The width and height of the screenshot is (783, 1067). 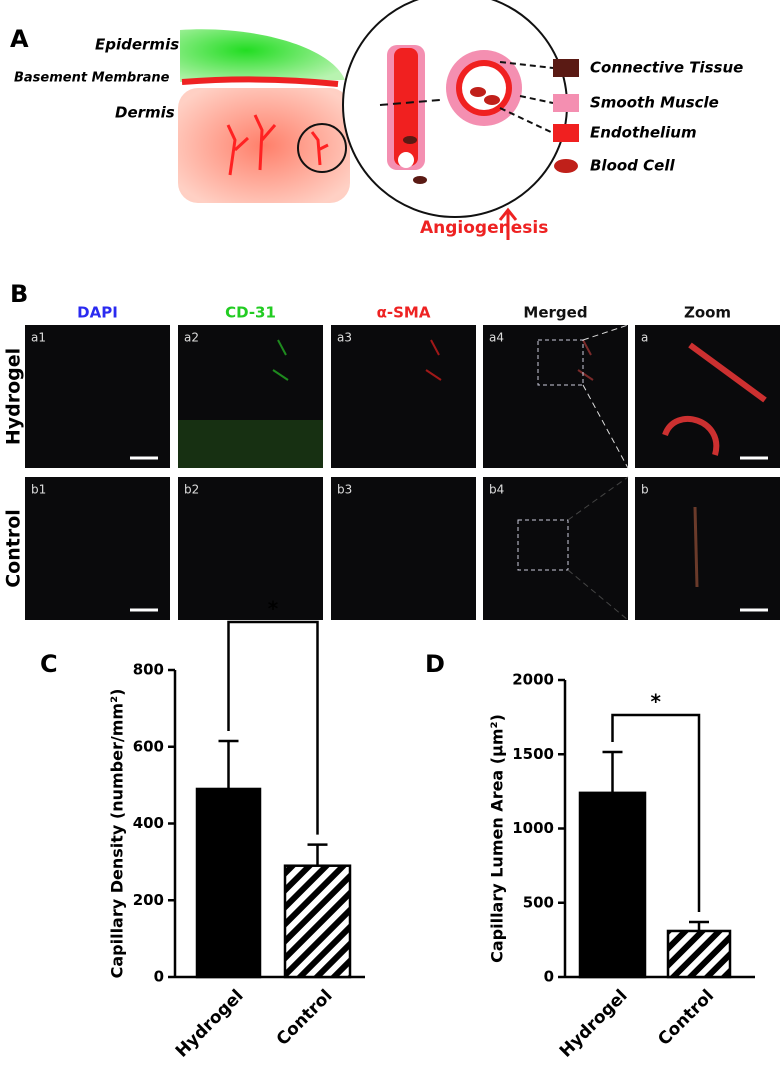 I want to click on y-axis-label: Capillary Density (number/mm²), so click(x=117, y=834).